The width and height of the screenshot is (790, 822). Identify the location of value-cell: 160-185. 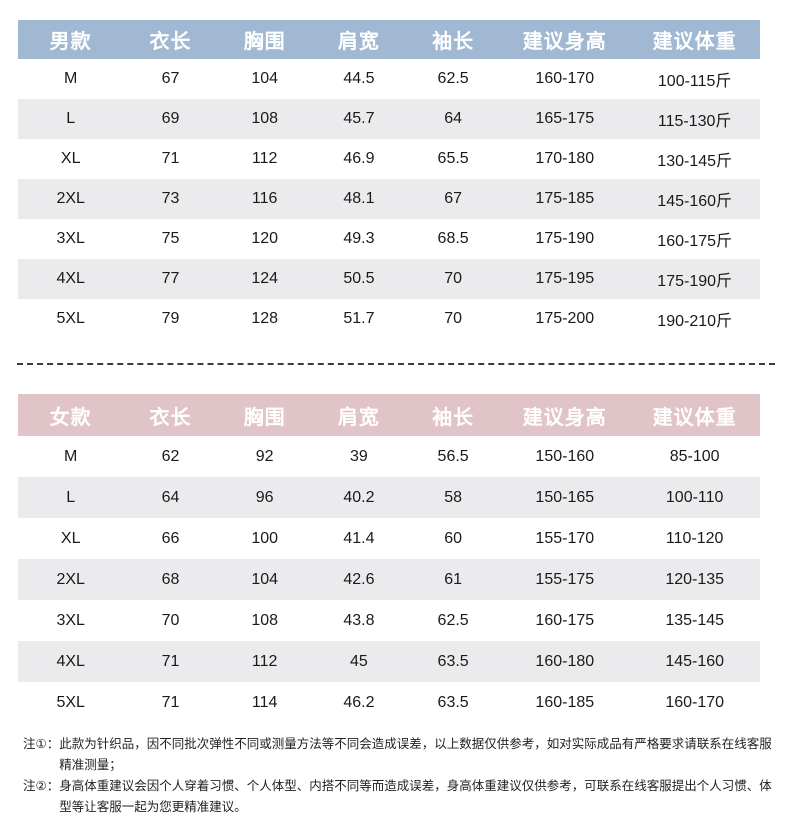
(565, 702).